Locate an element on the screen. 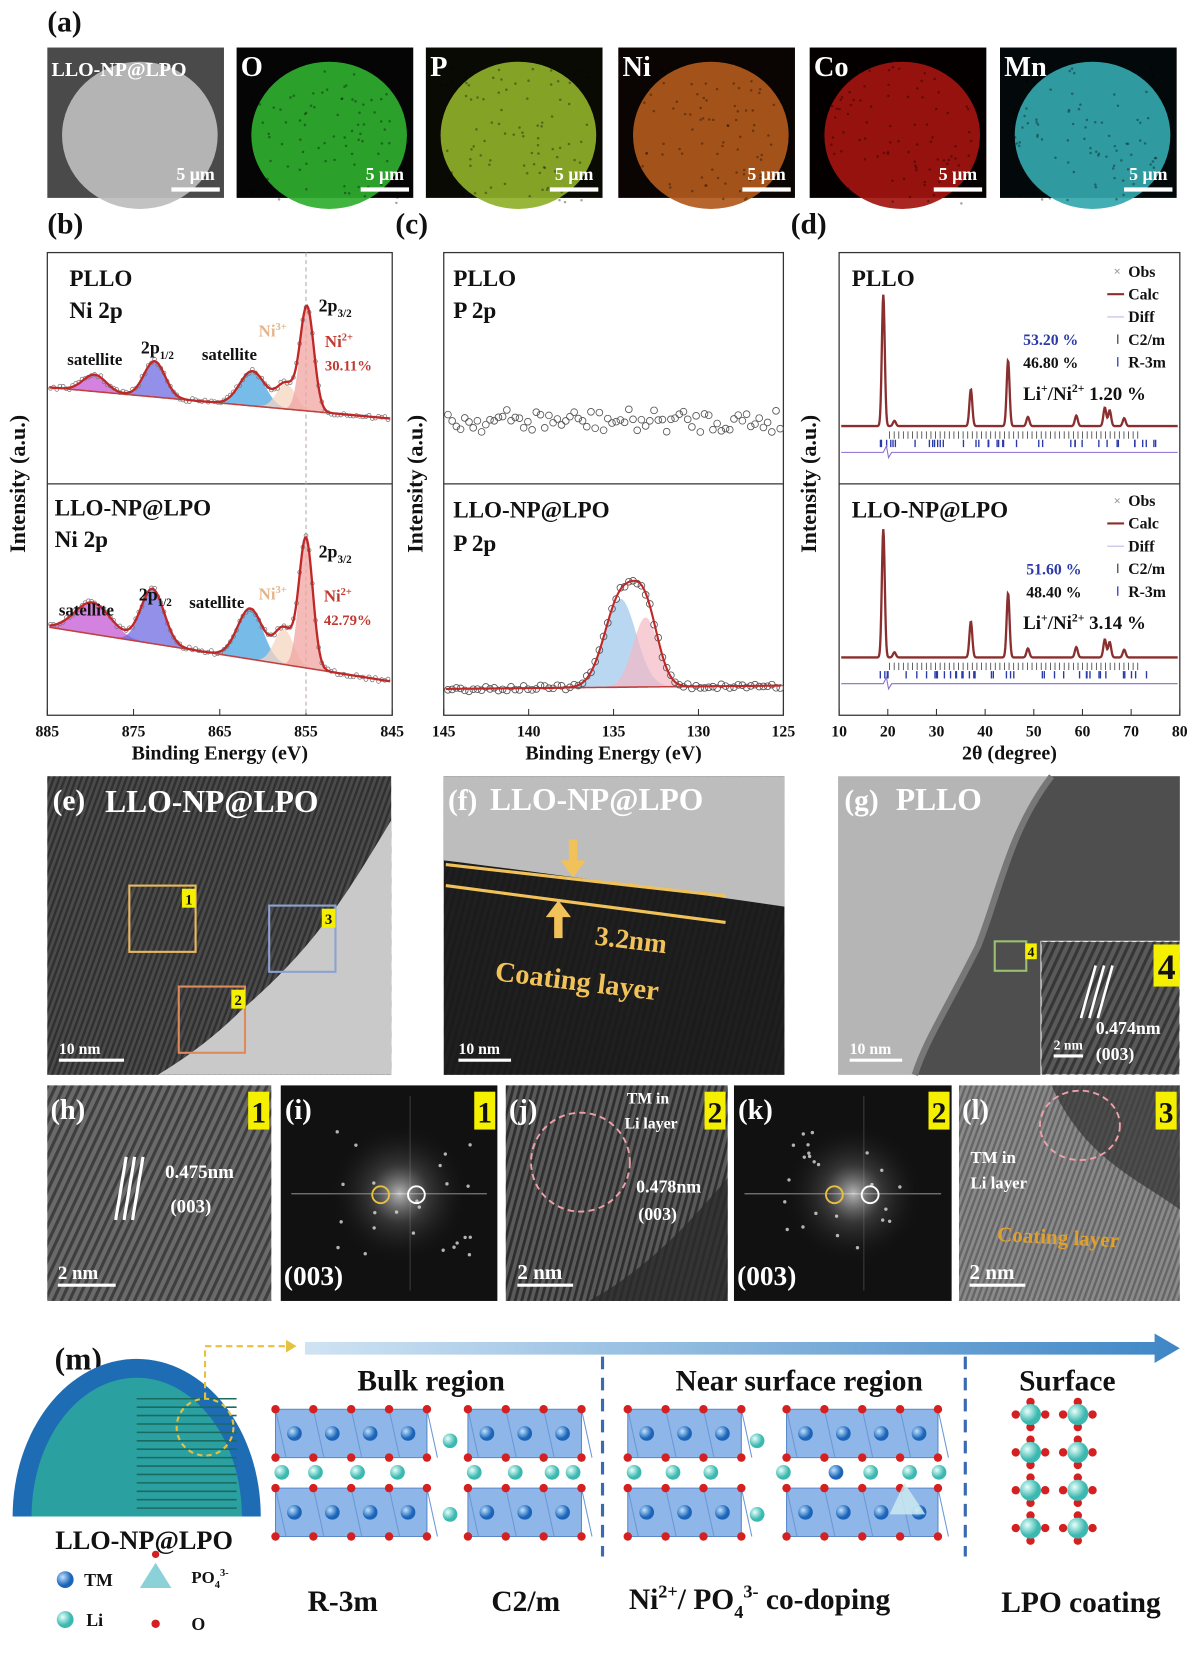  peak-label: Ni2+ is located at coordinates (338, 596).